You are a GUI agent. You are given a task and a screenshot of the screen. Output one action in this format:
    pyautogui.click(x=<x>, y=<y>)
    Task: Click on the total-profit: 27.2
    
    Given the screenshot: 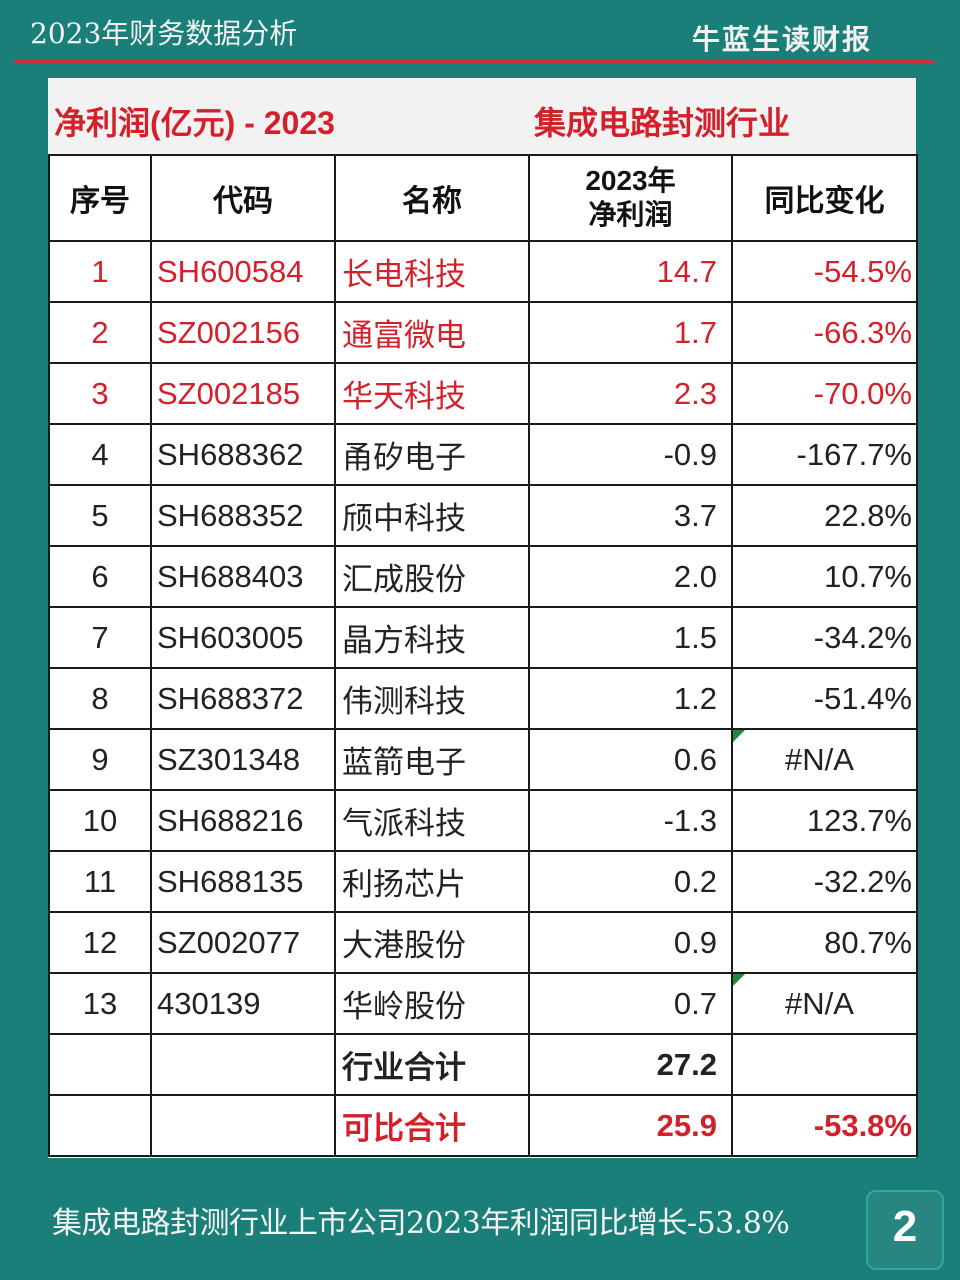 What is the action you would take?
    pyautogui.click(x=630, y=1064)
    